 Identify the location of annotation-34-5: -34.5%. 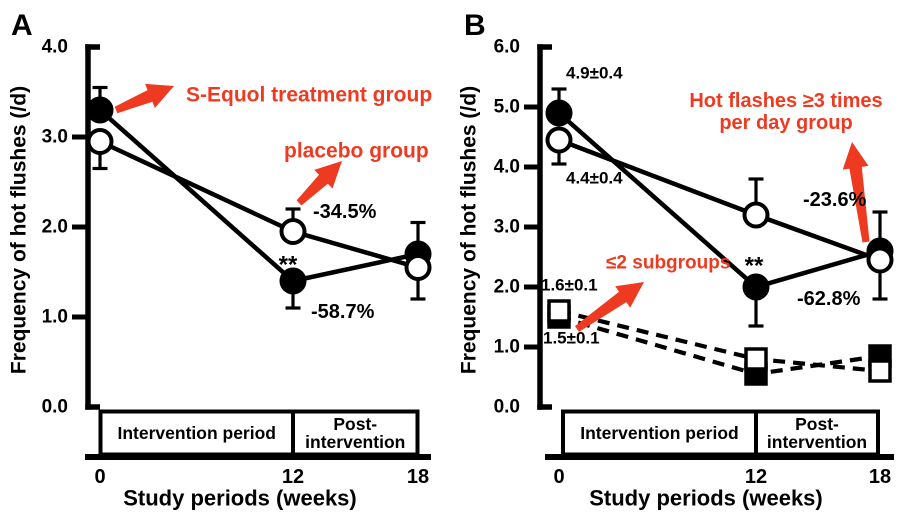
(345, 212).